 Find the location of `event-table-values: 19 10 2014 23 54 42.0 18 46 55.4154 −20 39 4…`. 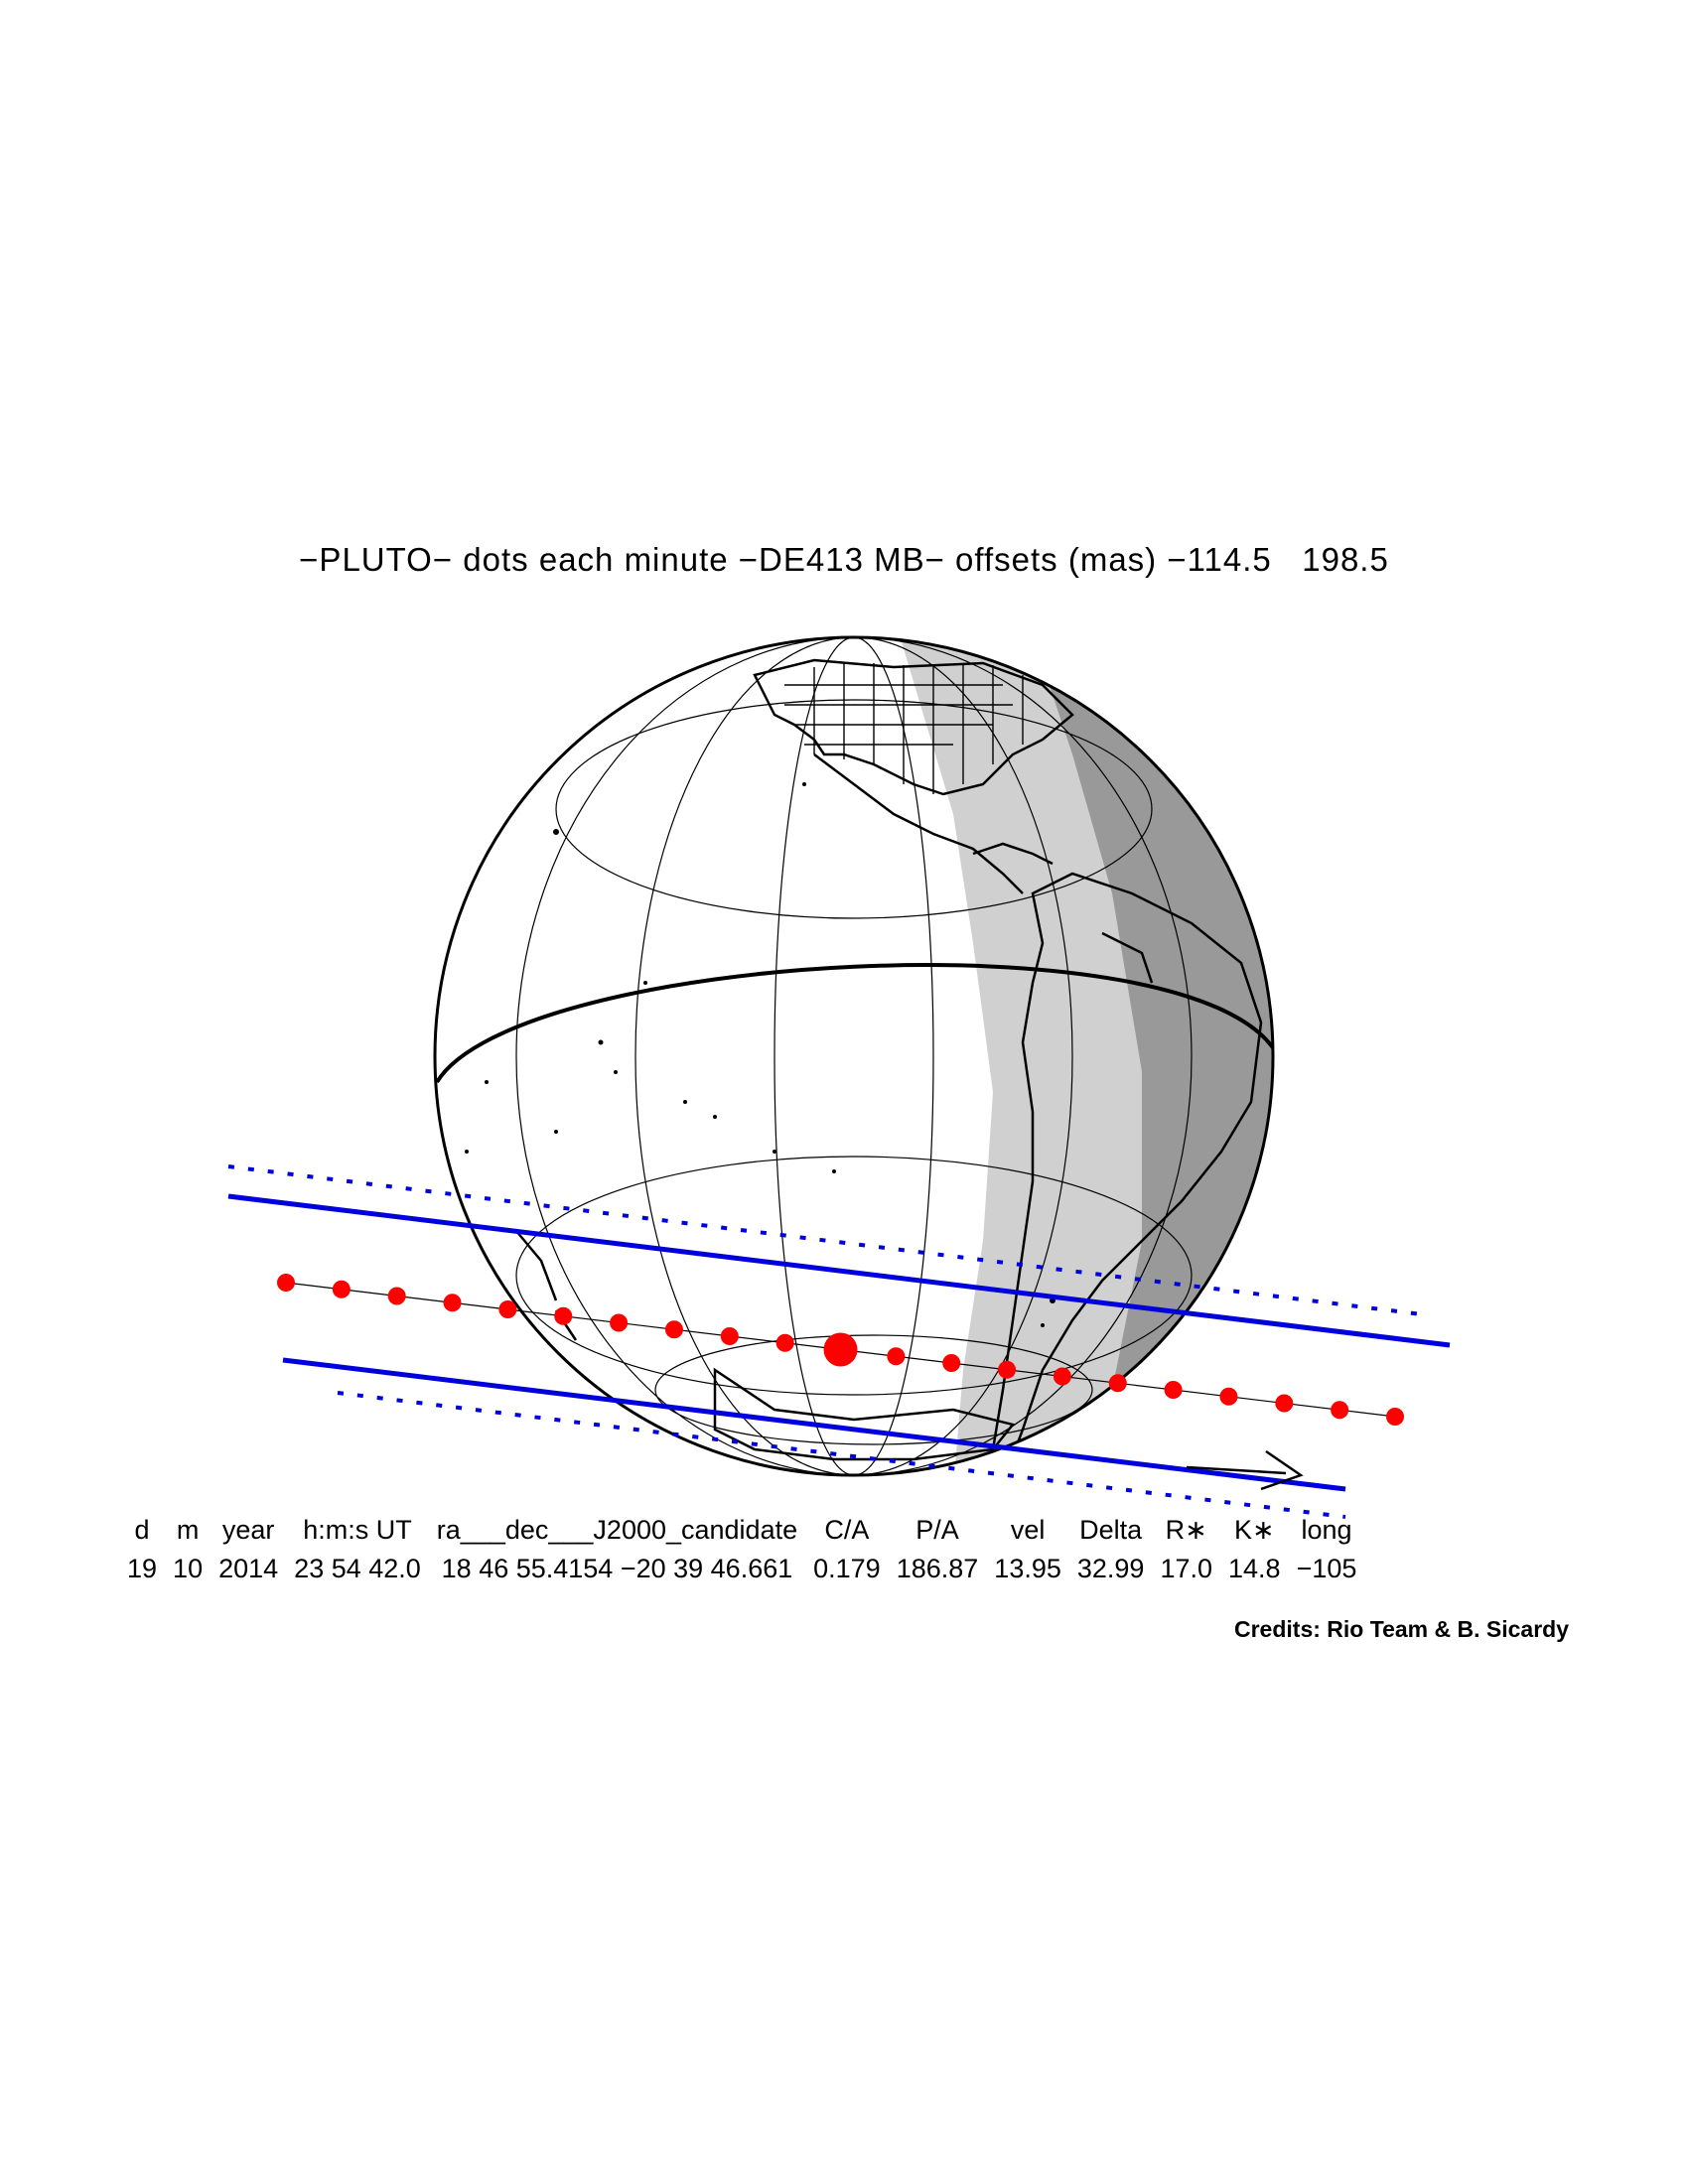

event-table-values: 19 10 2014 23 54 42.0 18 46 55.4154 −20 39 4… is located at coordinates (741, 1569).